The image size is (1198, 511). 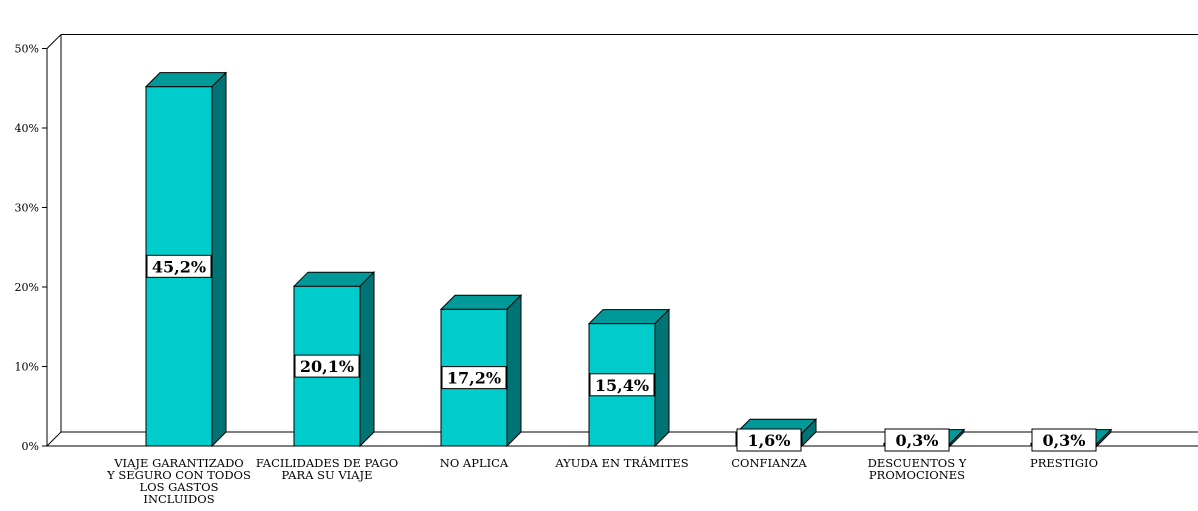 I want to click on data-label: 15,4%, so click(x=622, y=385).